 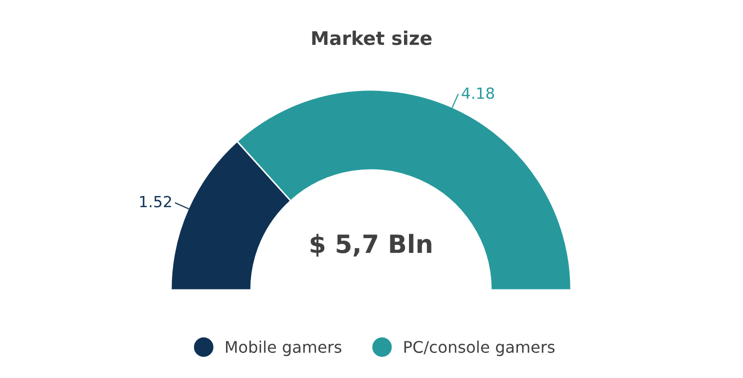 What do you see at coordinates (479, 348) in the screenshot?
I see `legend-label: PC/console gamers` at bounding box center [479, 348].